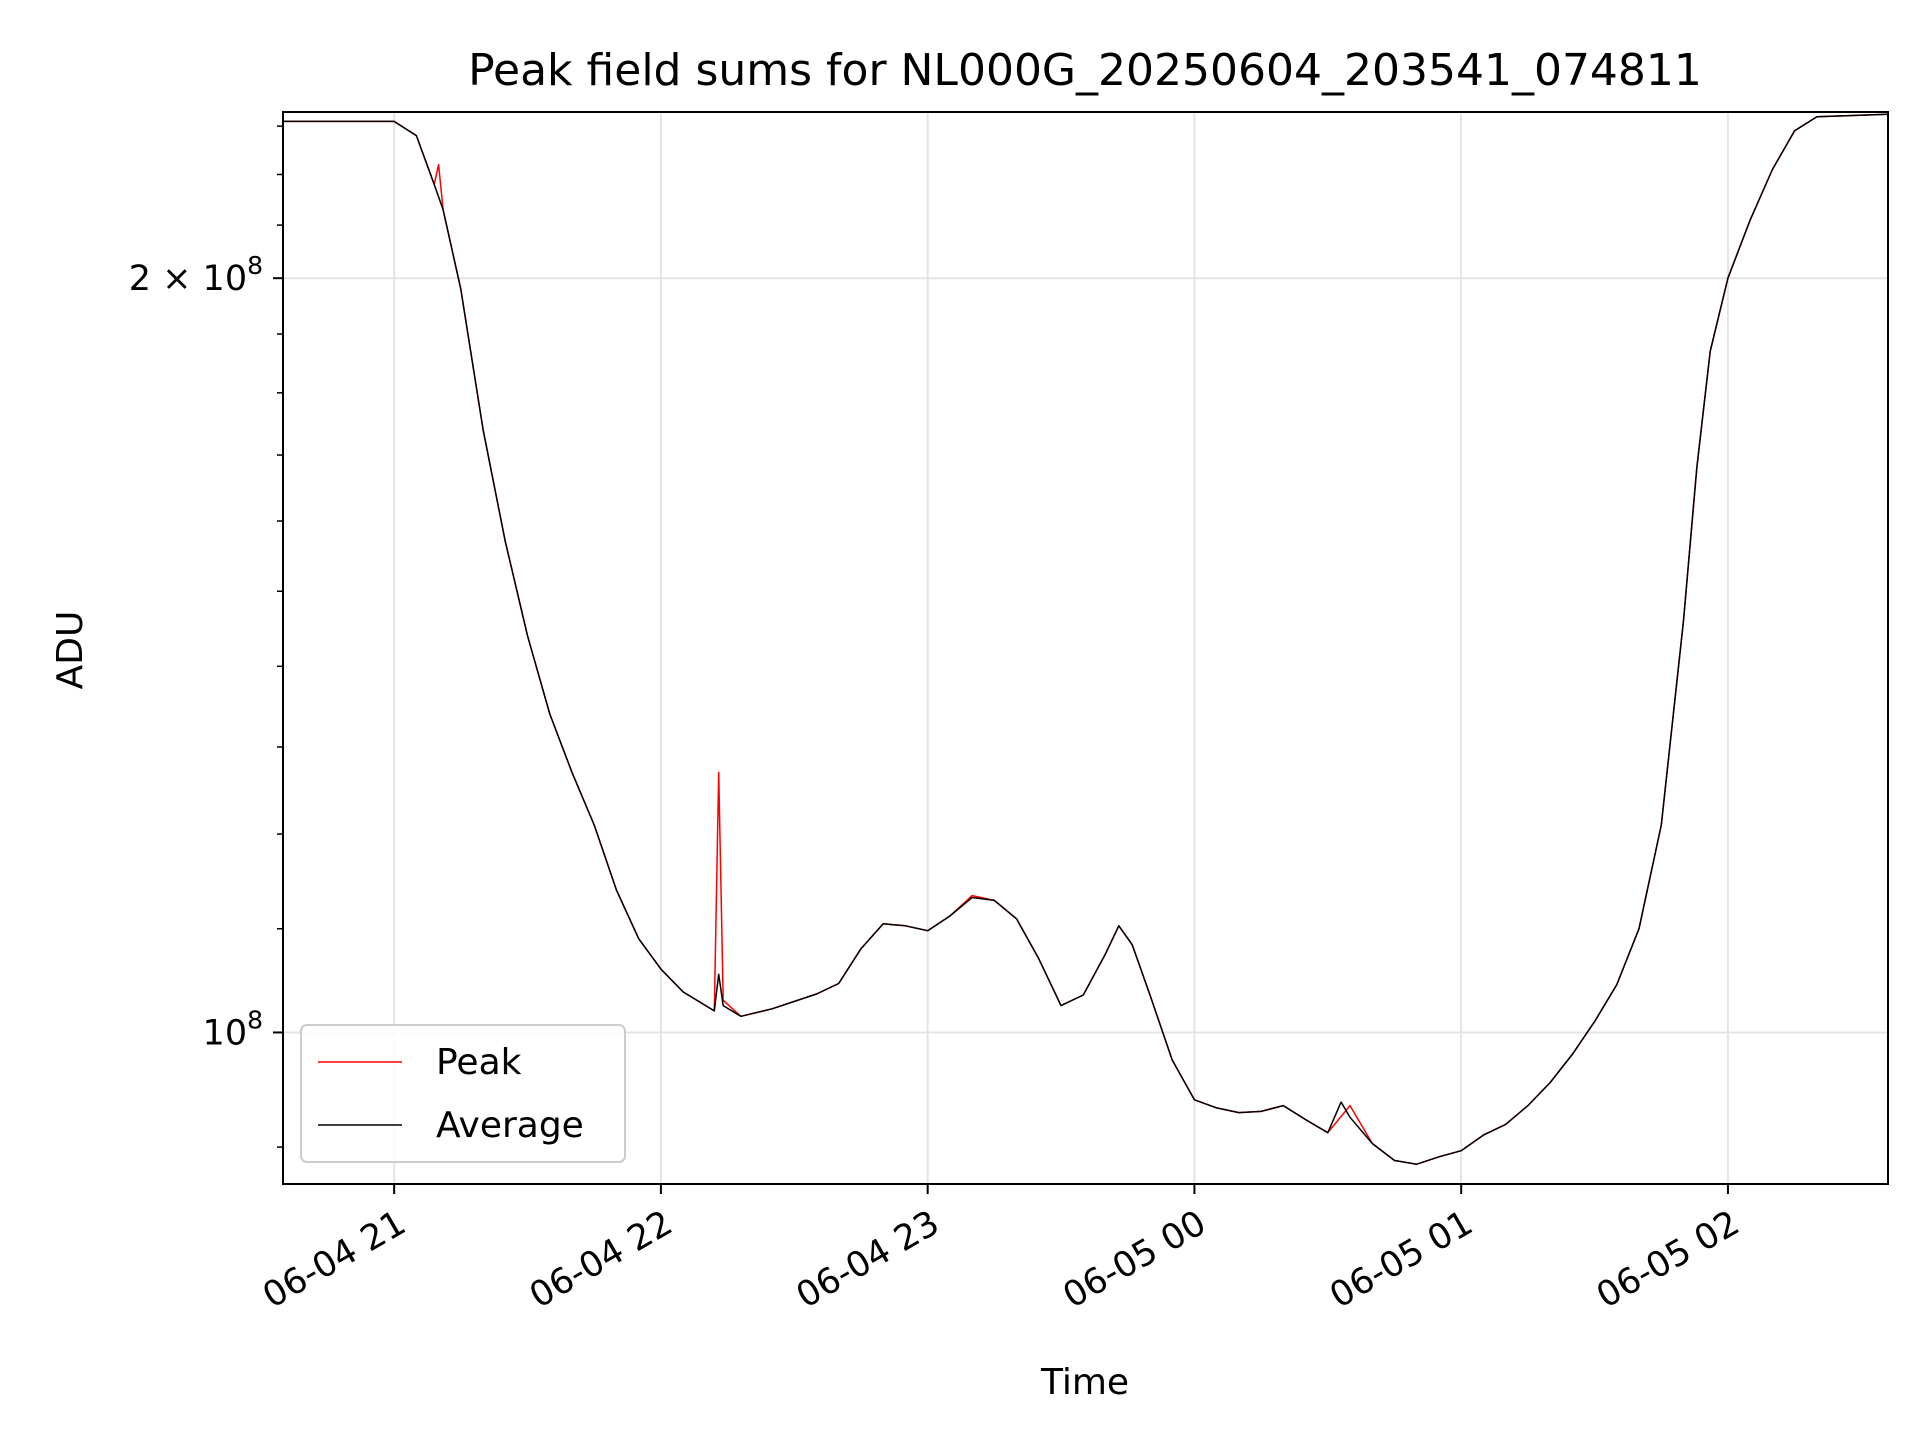  Describe the element at coordinates (1084, 1382) in the screenshot. I see `x-axis-label: Time` at that location.